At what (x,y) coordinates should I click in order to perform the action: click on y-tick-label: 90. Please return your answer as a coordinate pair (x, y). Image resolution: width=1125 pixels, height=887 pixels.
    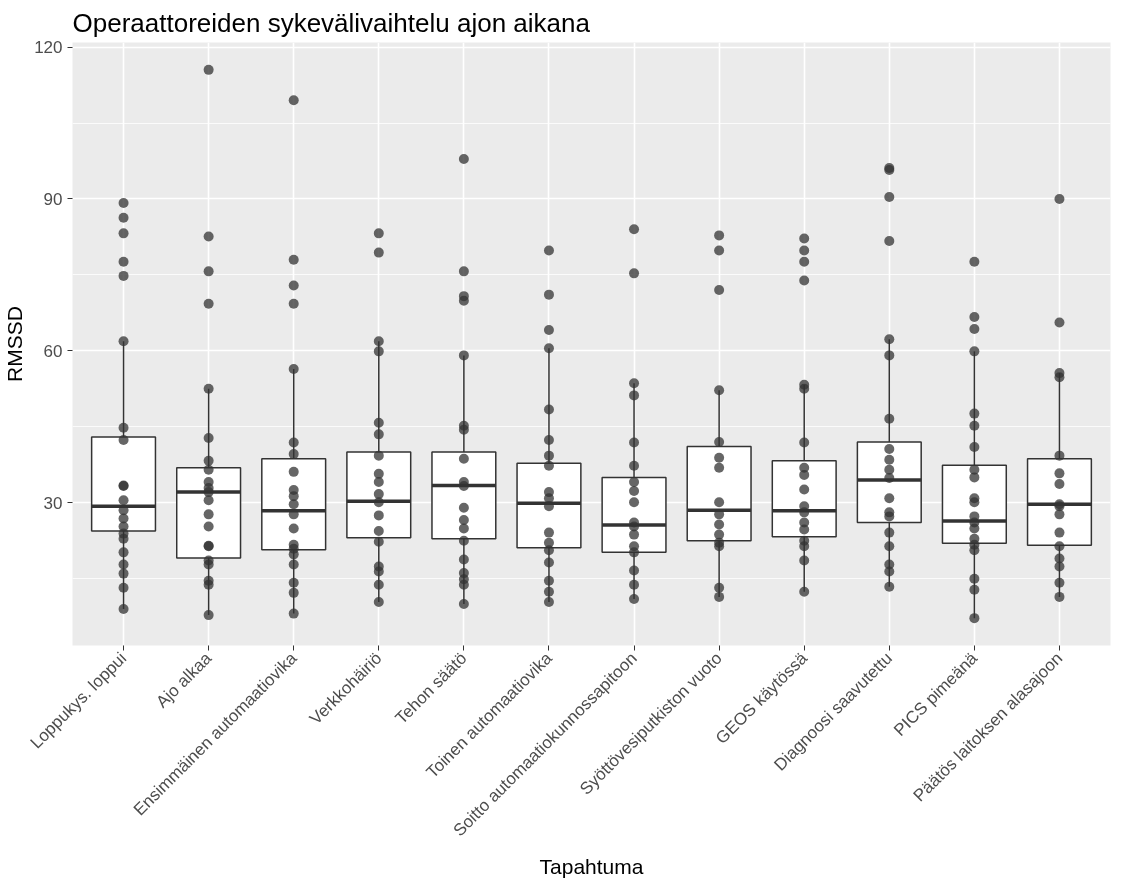
    Looking at the image, I should click on (53, 199).